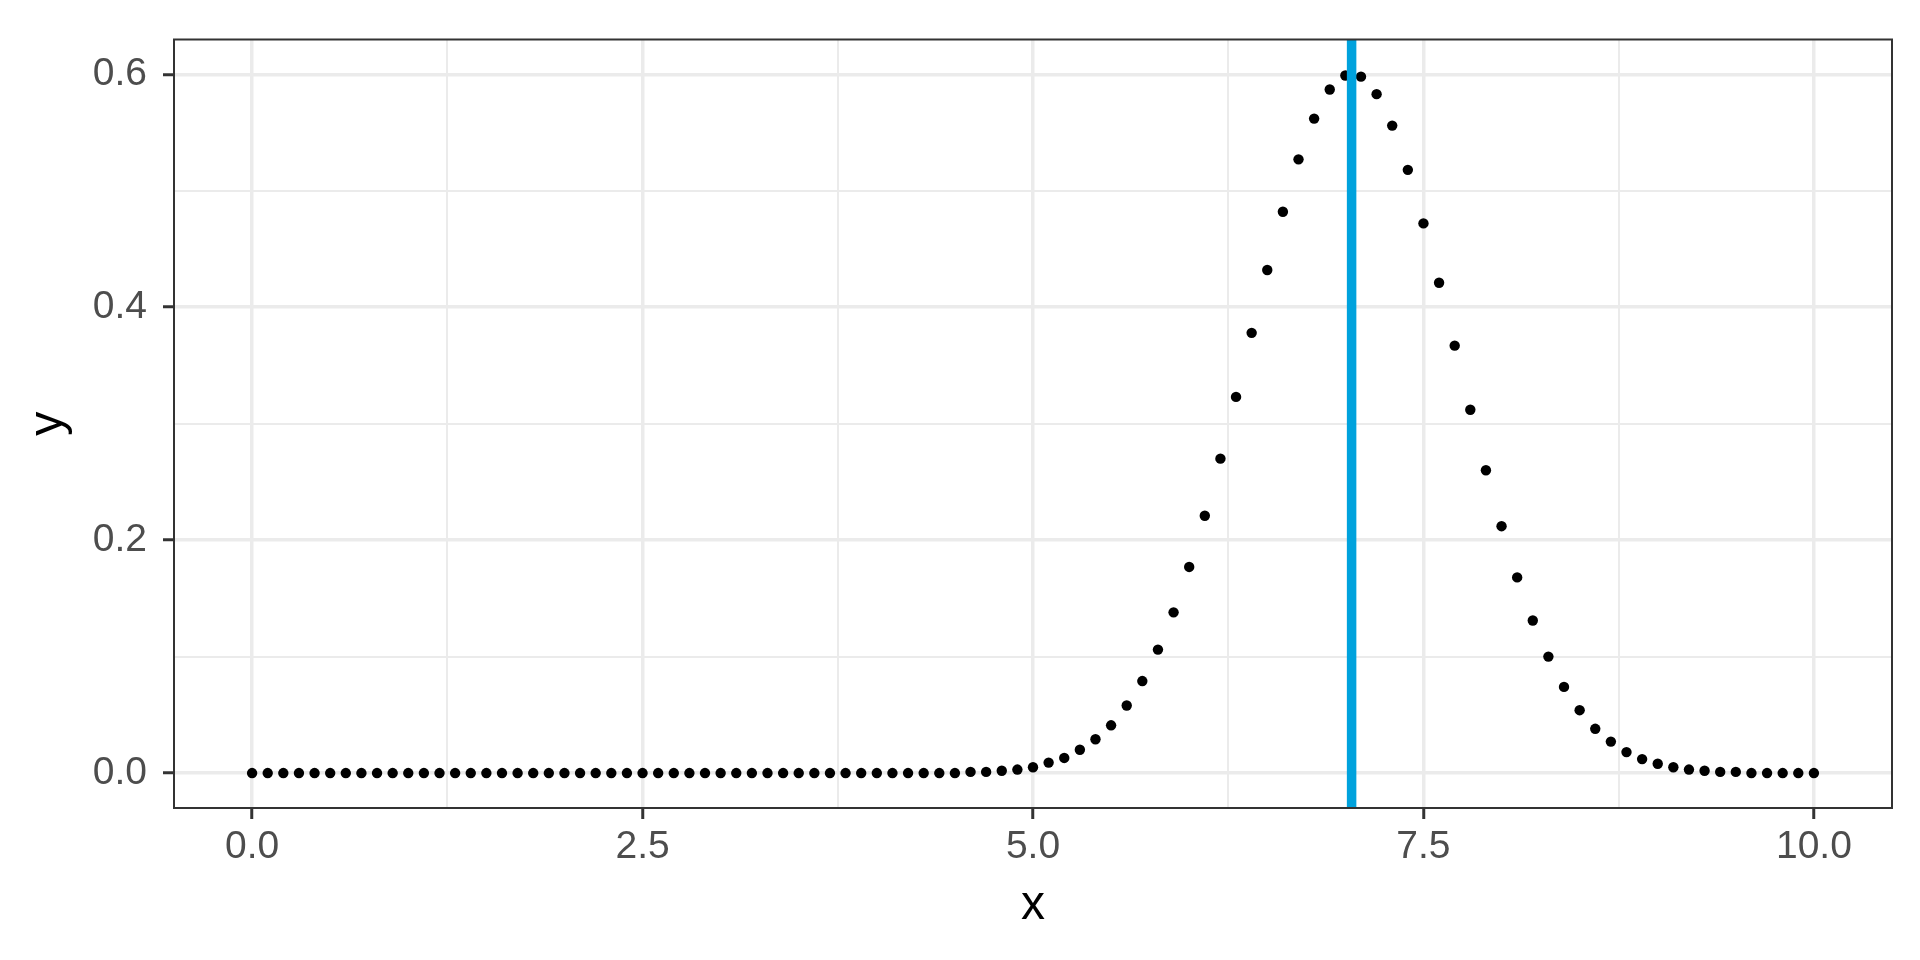 The width and height of the screenshot is (1920, 960). I want to click on y-tick-label: 0.6, so click(119, 72).